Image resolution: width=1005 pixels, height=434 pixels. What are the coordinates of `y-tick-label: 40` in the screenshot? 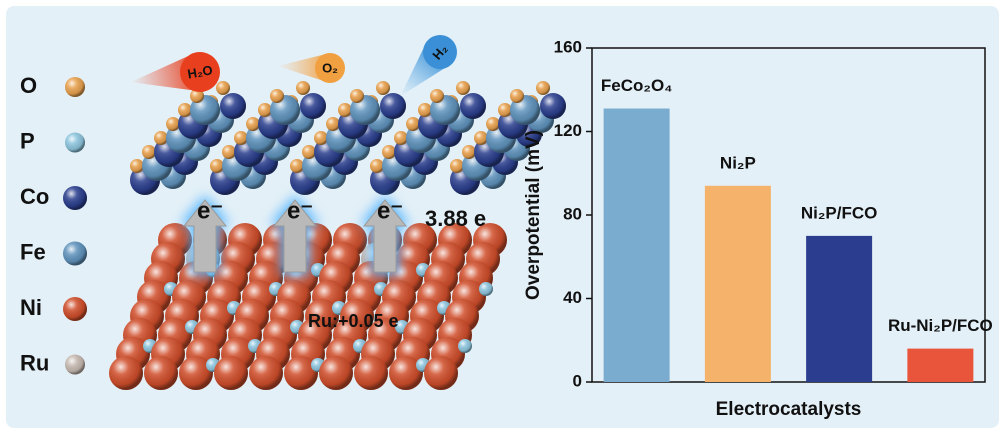 It's located at (572, 297).